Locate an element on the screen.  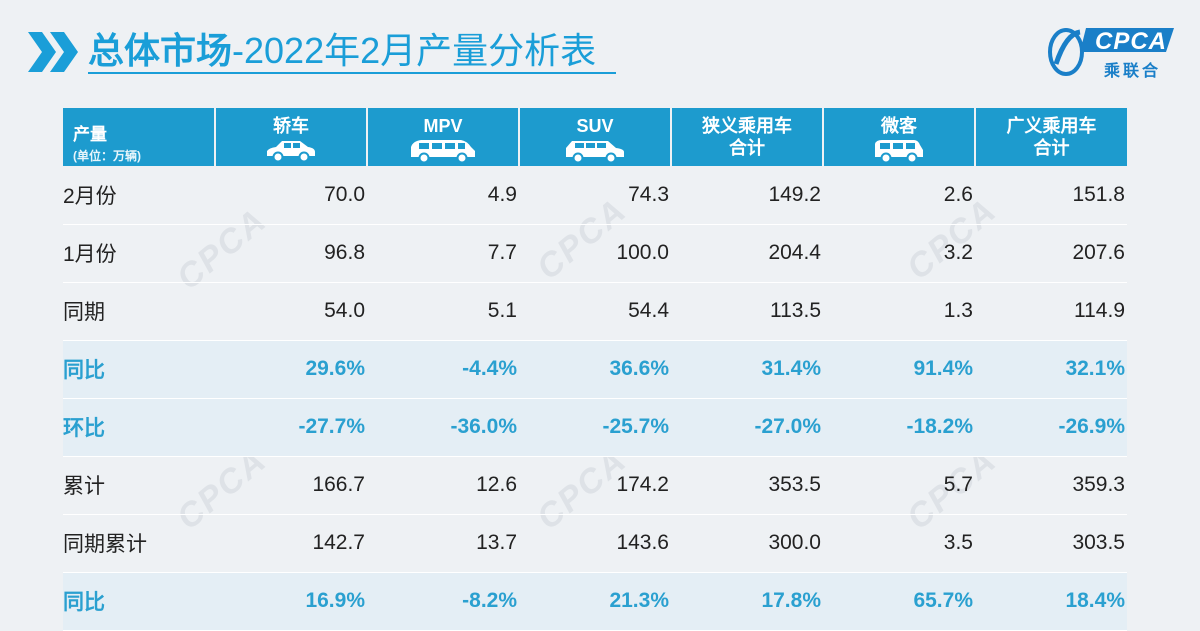
column-label-line1: 狭义乘用车 is located at coordinates (747, 126).